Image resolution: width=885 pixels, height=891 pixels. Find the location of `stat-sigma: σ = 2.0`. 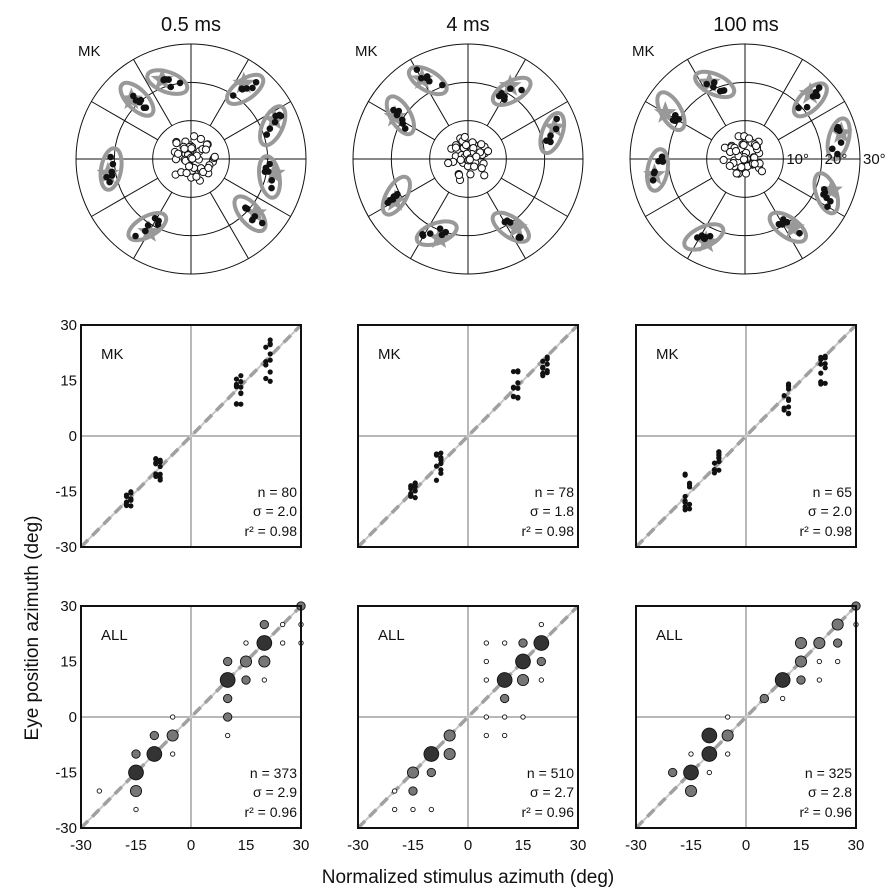

stat-sigma: σ = 2.0 is located at coordinates (830, 511).